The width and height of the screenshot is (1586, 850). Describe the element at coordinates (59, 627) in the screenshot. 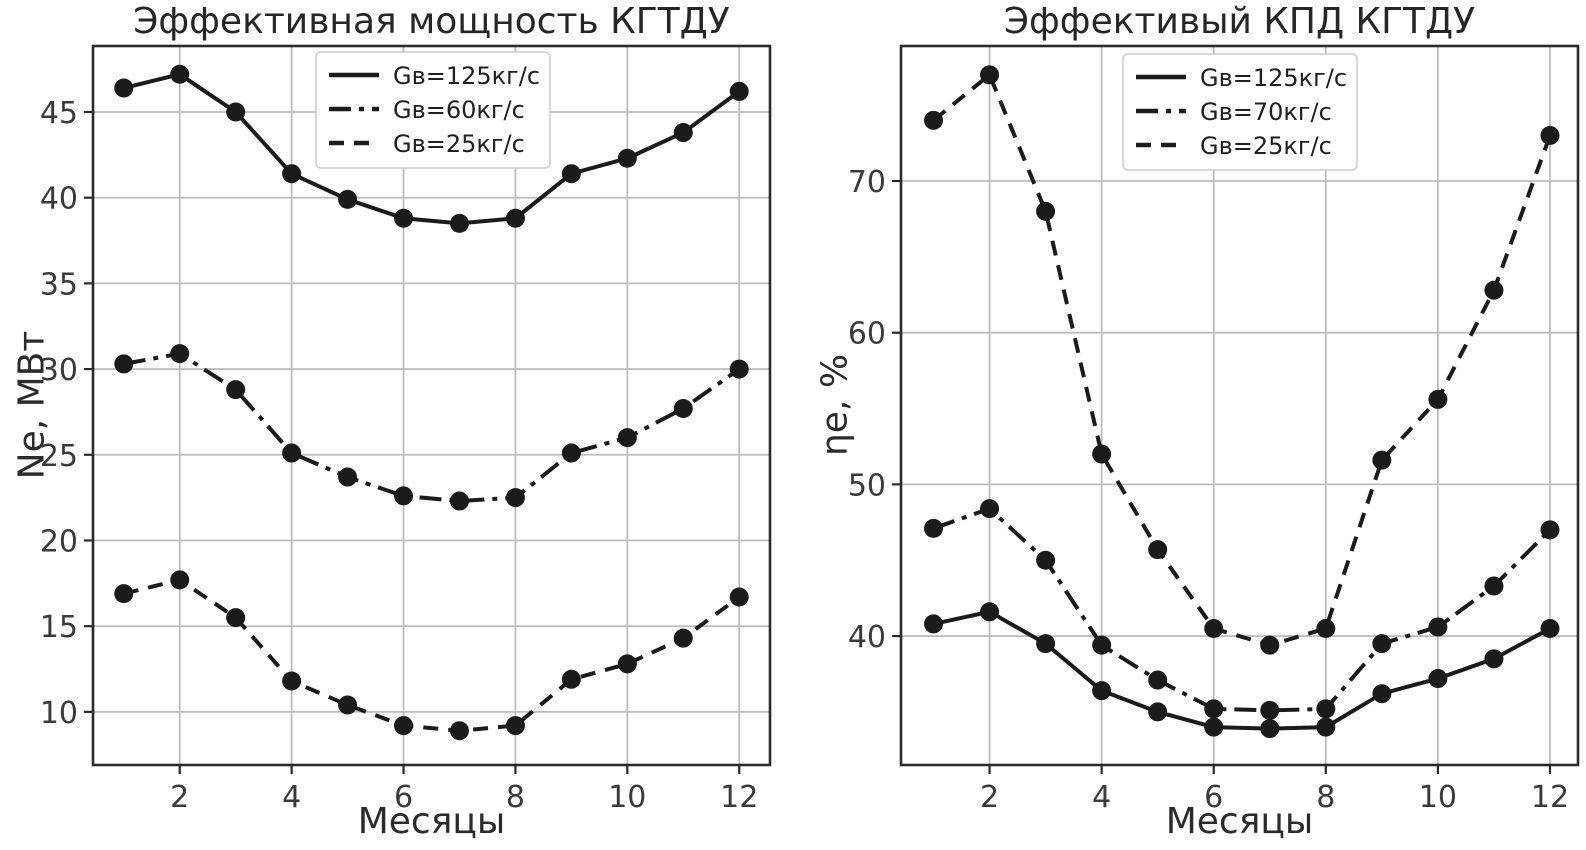

I see `y-tick-label: 15` at that location.